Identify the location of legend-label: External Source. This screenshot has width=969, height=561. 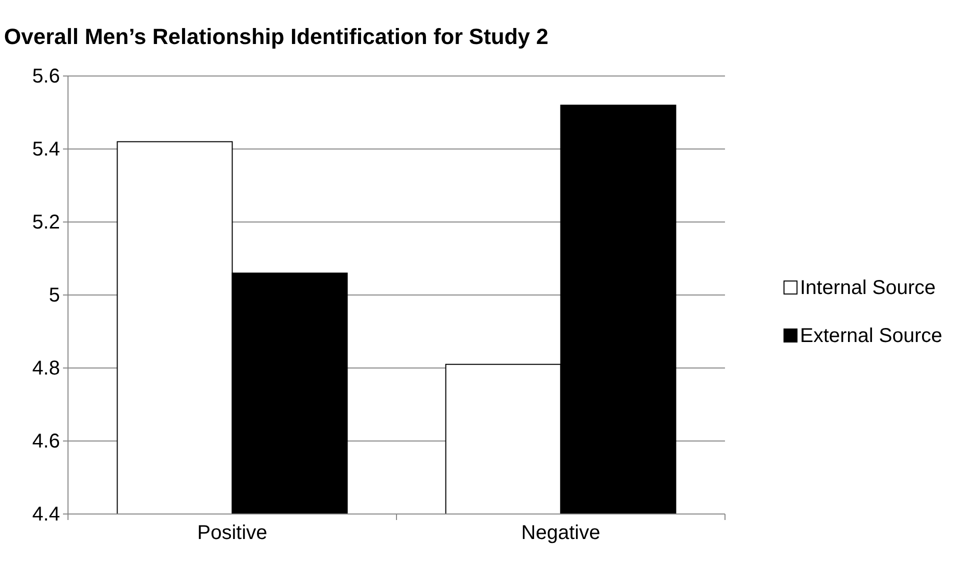
(871, 336).